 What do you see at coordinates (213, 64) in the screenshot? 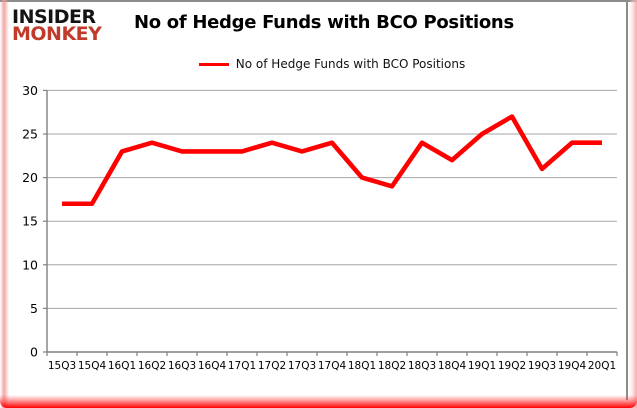
I see `legend-line-swatch` at bounding box center [213, 64].